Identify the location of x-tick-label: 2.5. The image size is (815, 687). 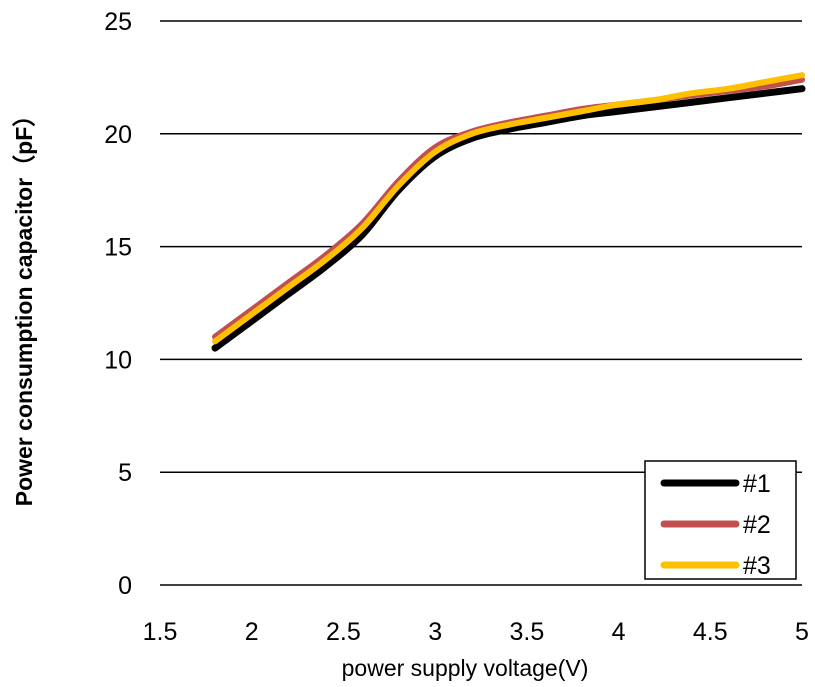
(343, 632).